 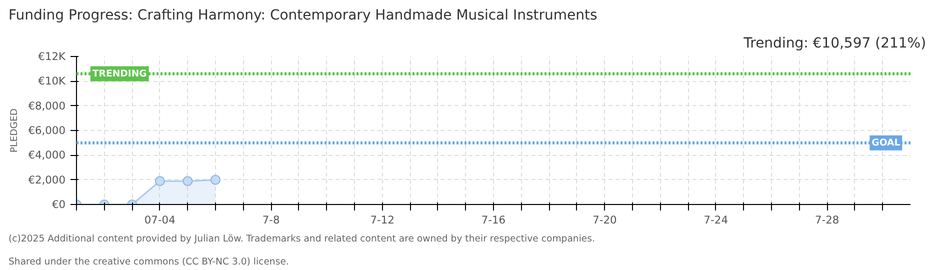 I want to click on ref-line-label: TRENDING, so click(x=119, y=74).